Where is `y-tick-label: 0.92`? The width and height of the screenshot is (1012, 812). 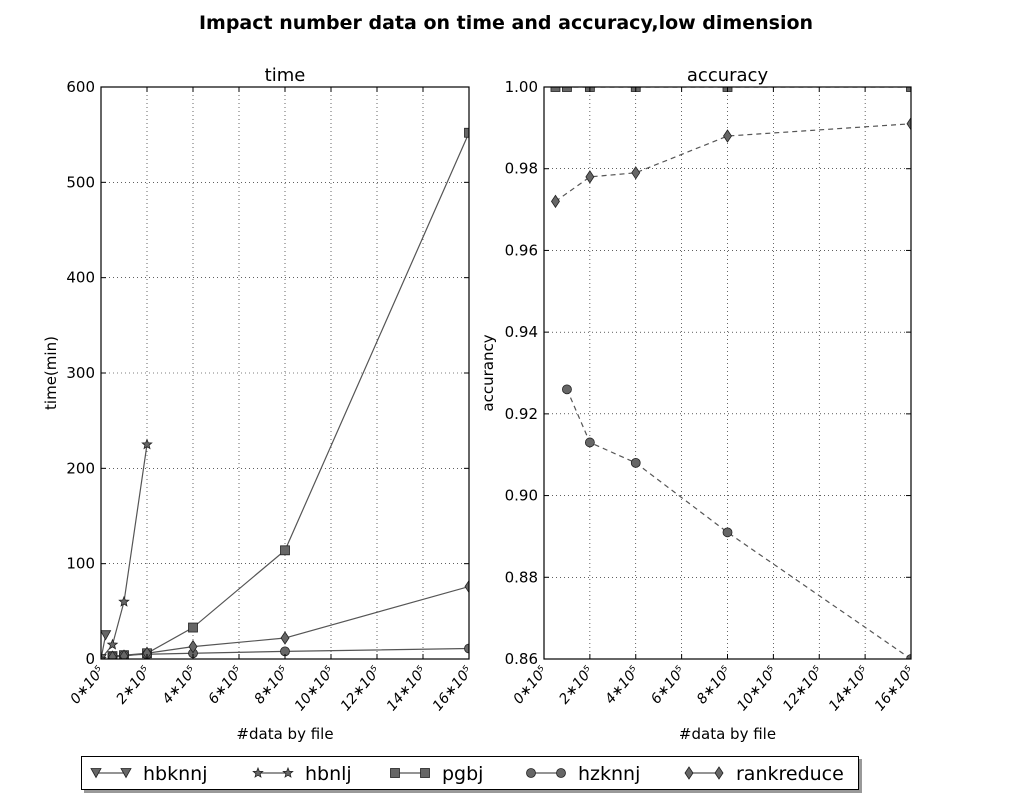 y-tick-label: 0.92 is located at coordinates (521, 414).